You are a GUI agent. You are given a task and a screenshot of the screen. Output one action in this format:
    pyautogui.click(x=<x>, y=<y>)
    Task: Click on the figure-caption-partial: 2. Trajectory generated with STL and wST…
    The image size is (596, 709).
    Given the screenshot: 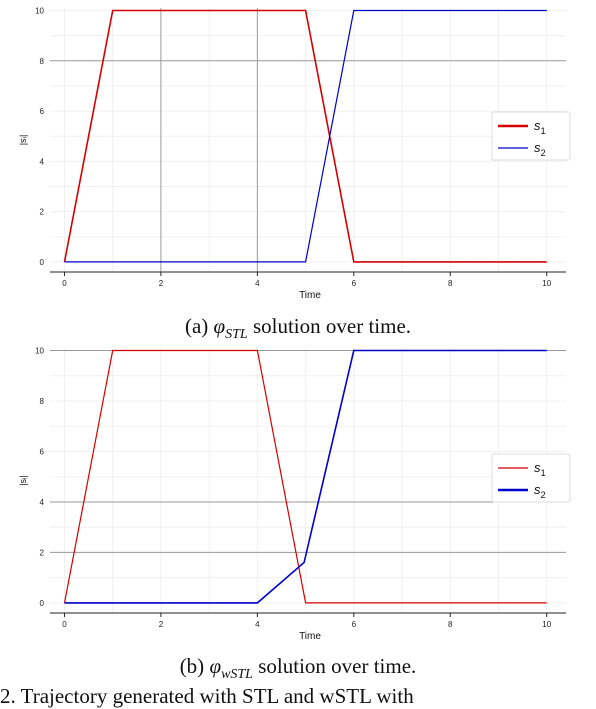 What is the action you would take?
    pyautogui.click(x=207, y=696)
    